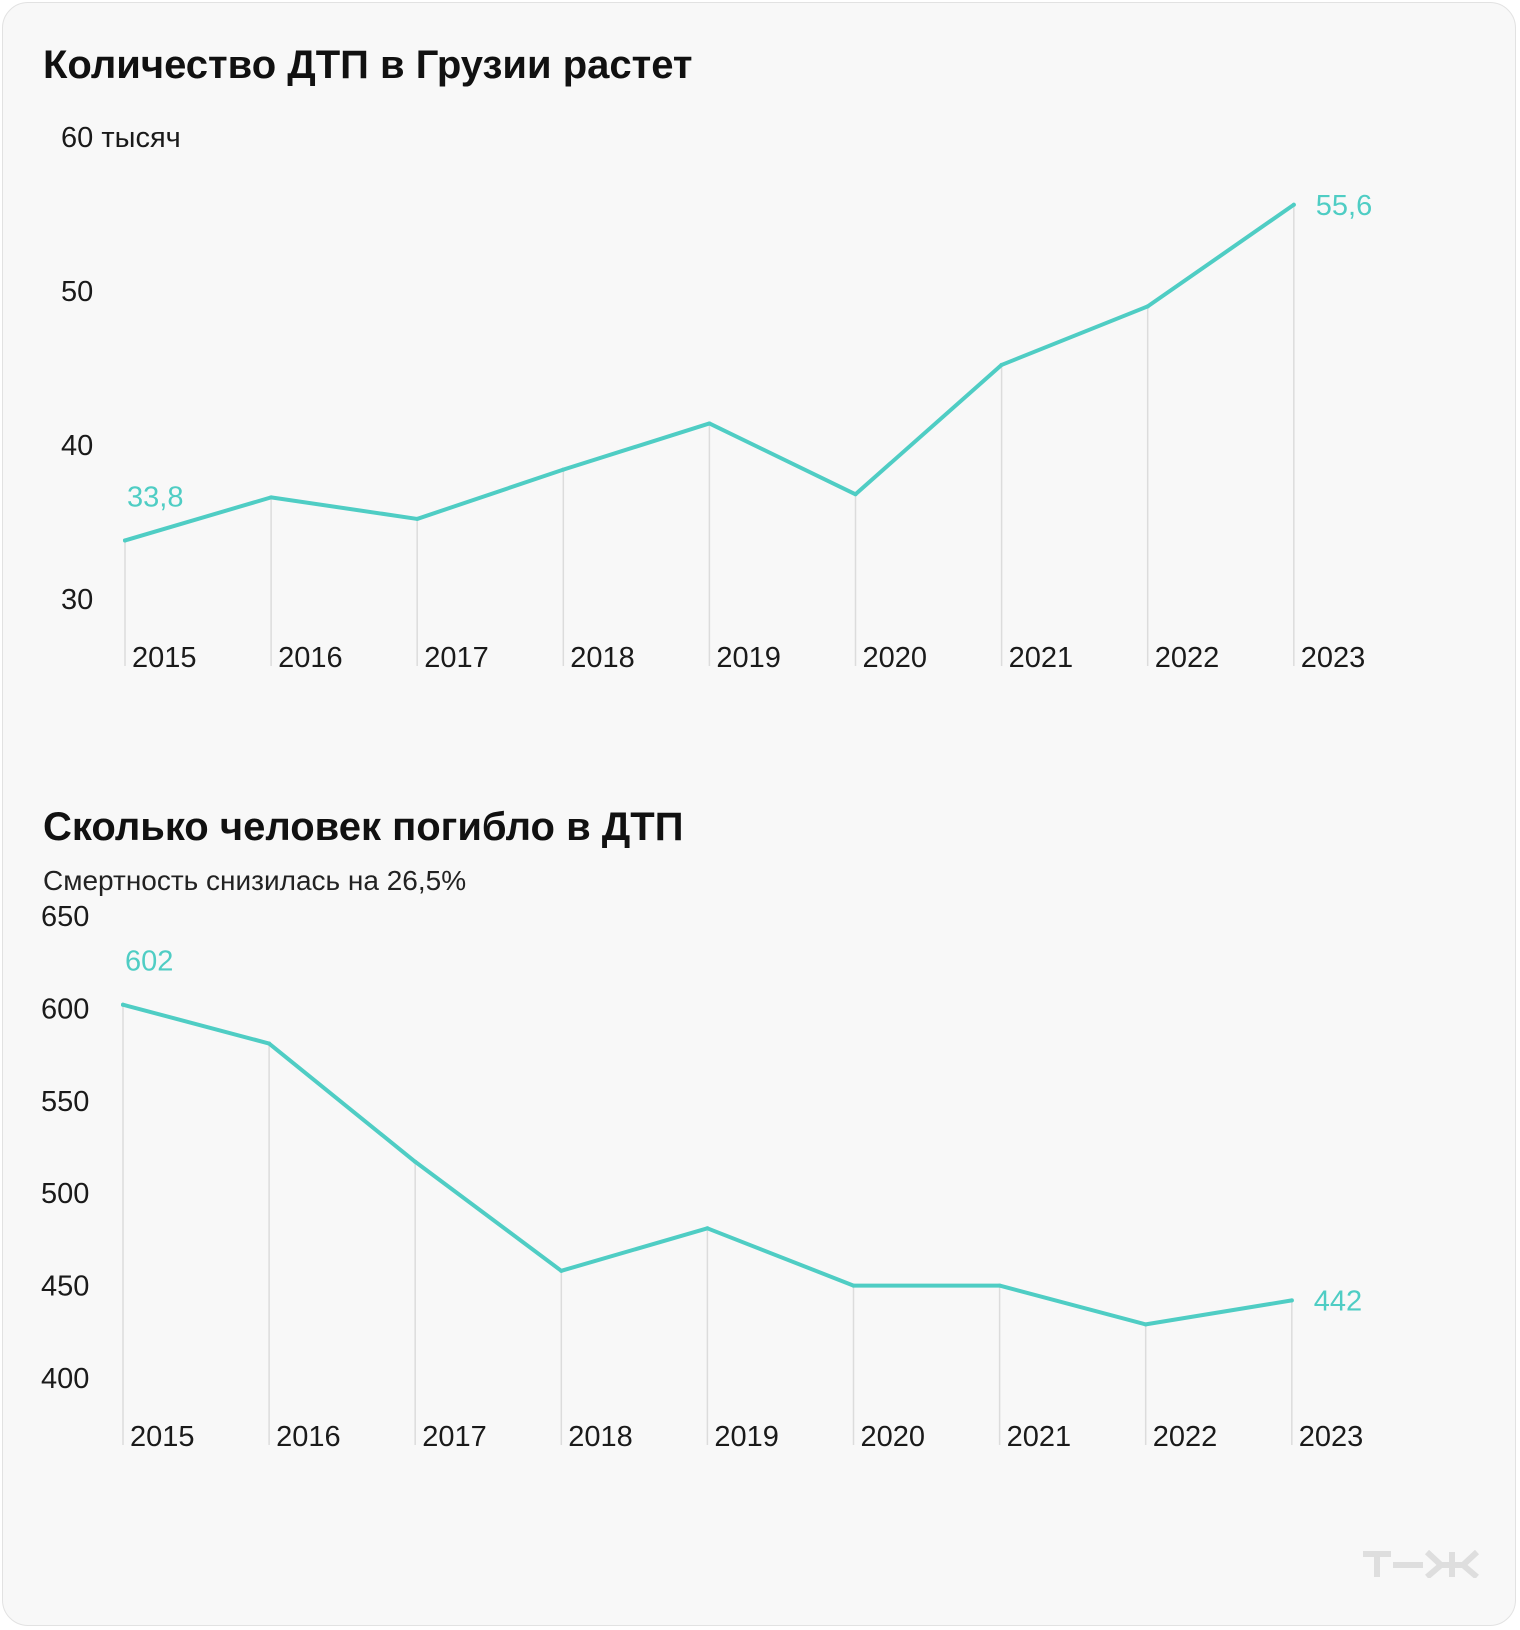 This screenshot has height=1630, width=1520. Describe the element at coordinates (65, 1009) in the screenshot. I see `y-tick-600: 600` at that location.